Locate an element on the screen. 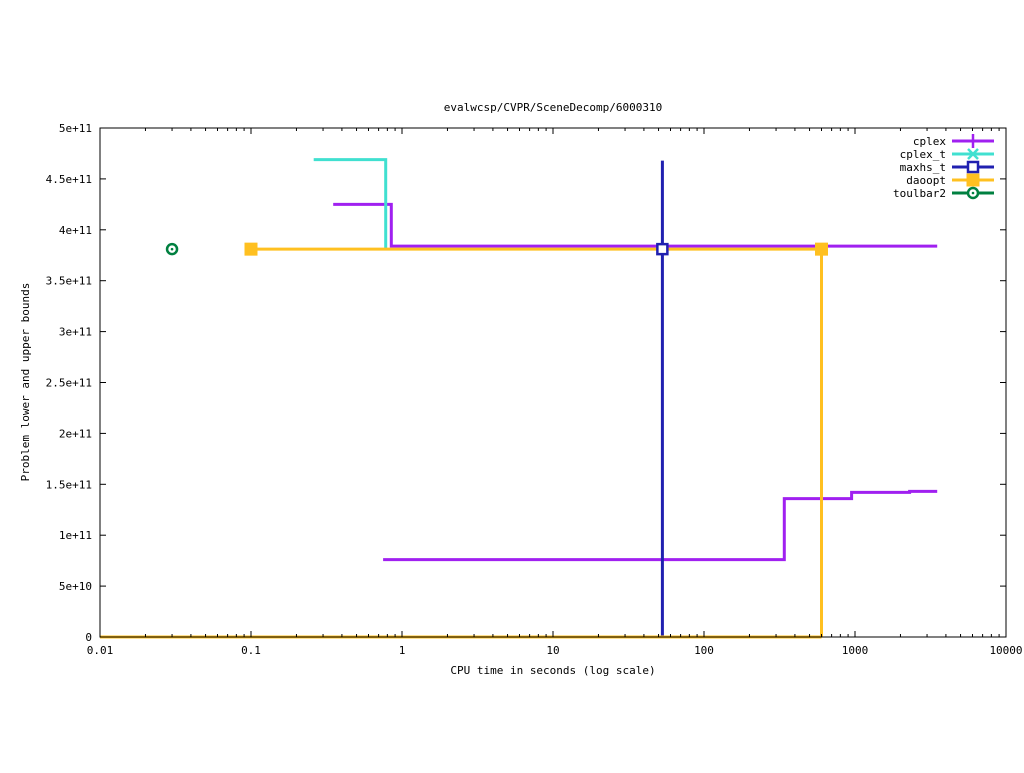  x-tick-label: 10000 is located at coordinates (1005, 650).